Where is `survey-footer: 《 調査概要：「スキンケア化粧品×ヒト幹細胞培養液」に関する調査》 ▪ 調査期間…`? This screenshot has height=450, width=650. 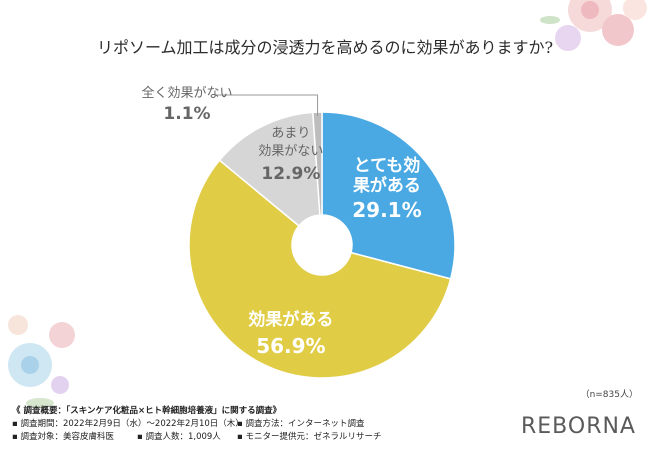
survey-footer: 《 調査概要：「スキンケア化粧品×ヒト幹細胞培養液」に関する調査》 ▪ 調査期間… is located at coordinates (196, 424).